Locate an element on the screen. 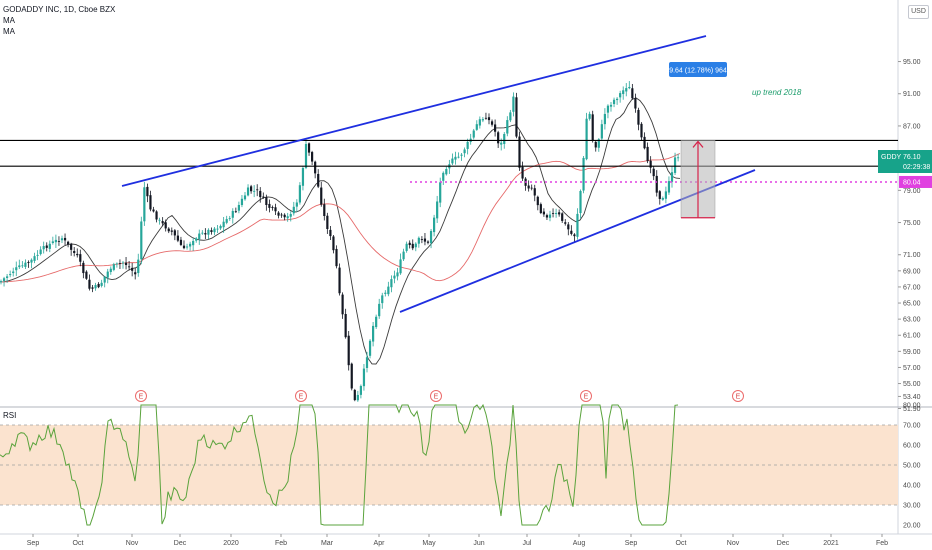  price-tick-label: 53.40 is located at coordinates (912, 397).